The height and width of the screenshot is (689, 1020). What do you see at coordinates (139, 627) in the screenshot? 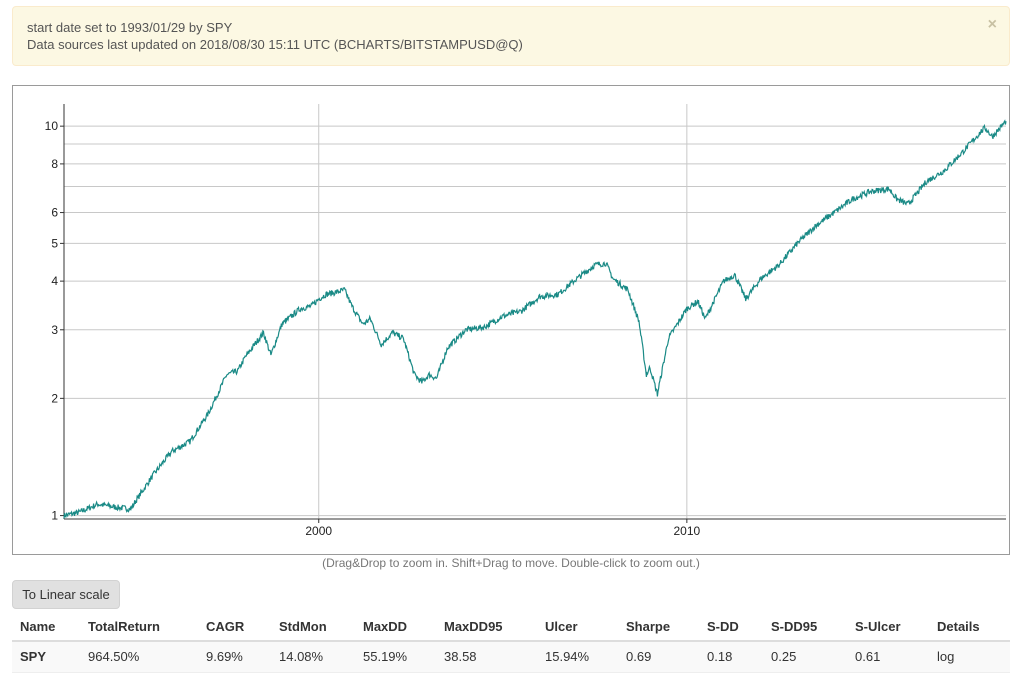
I see `col-total-return: TotalReturn` at bounding box center [139, 627].